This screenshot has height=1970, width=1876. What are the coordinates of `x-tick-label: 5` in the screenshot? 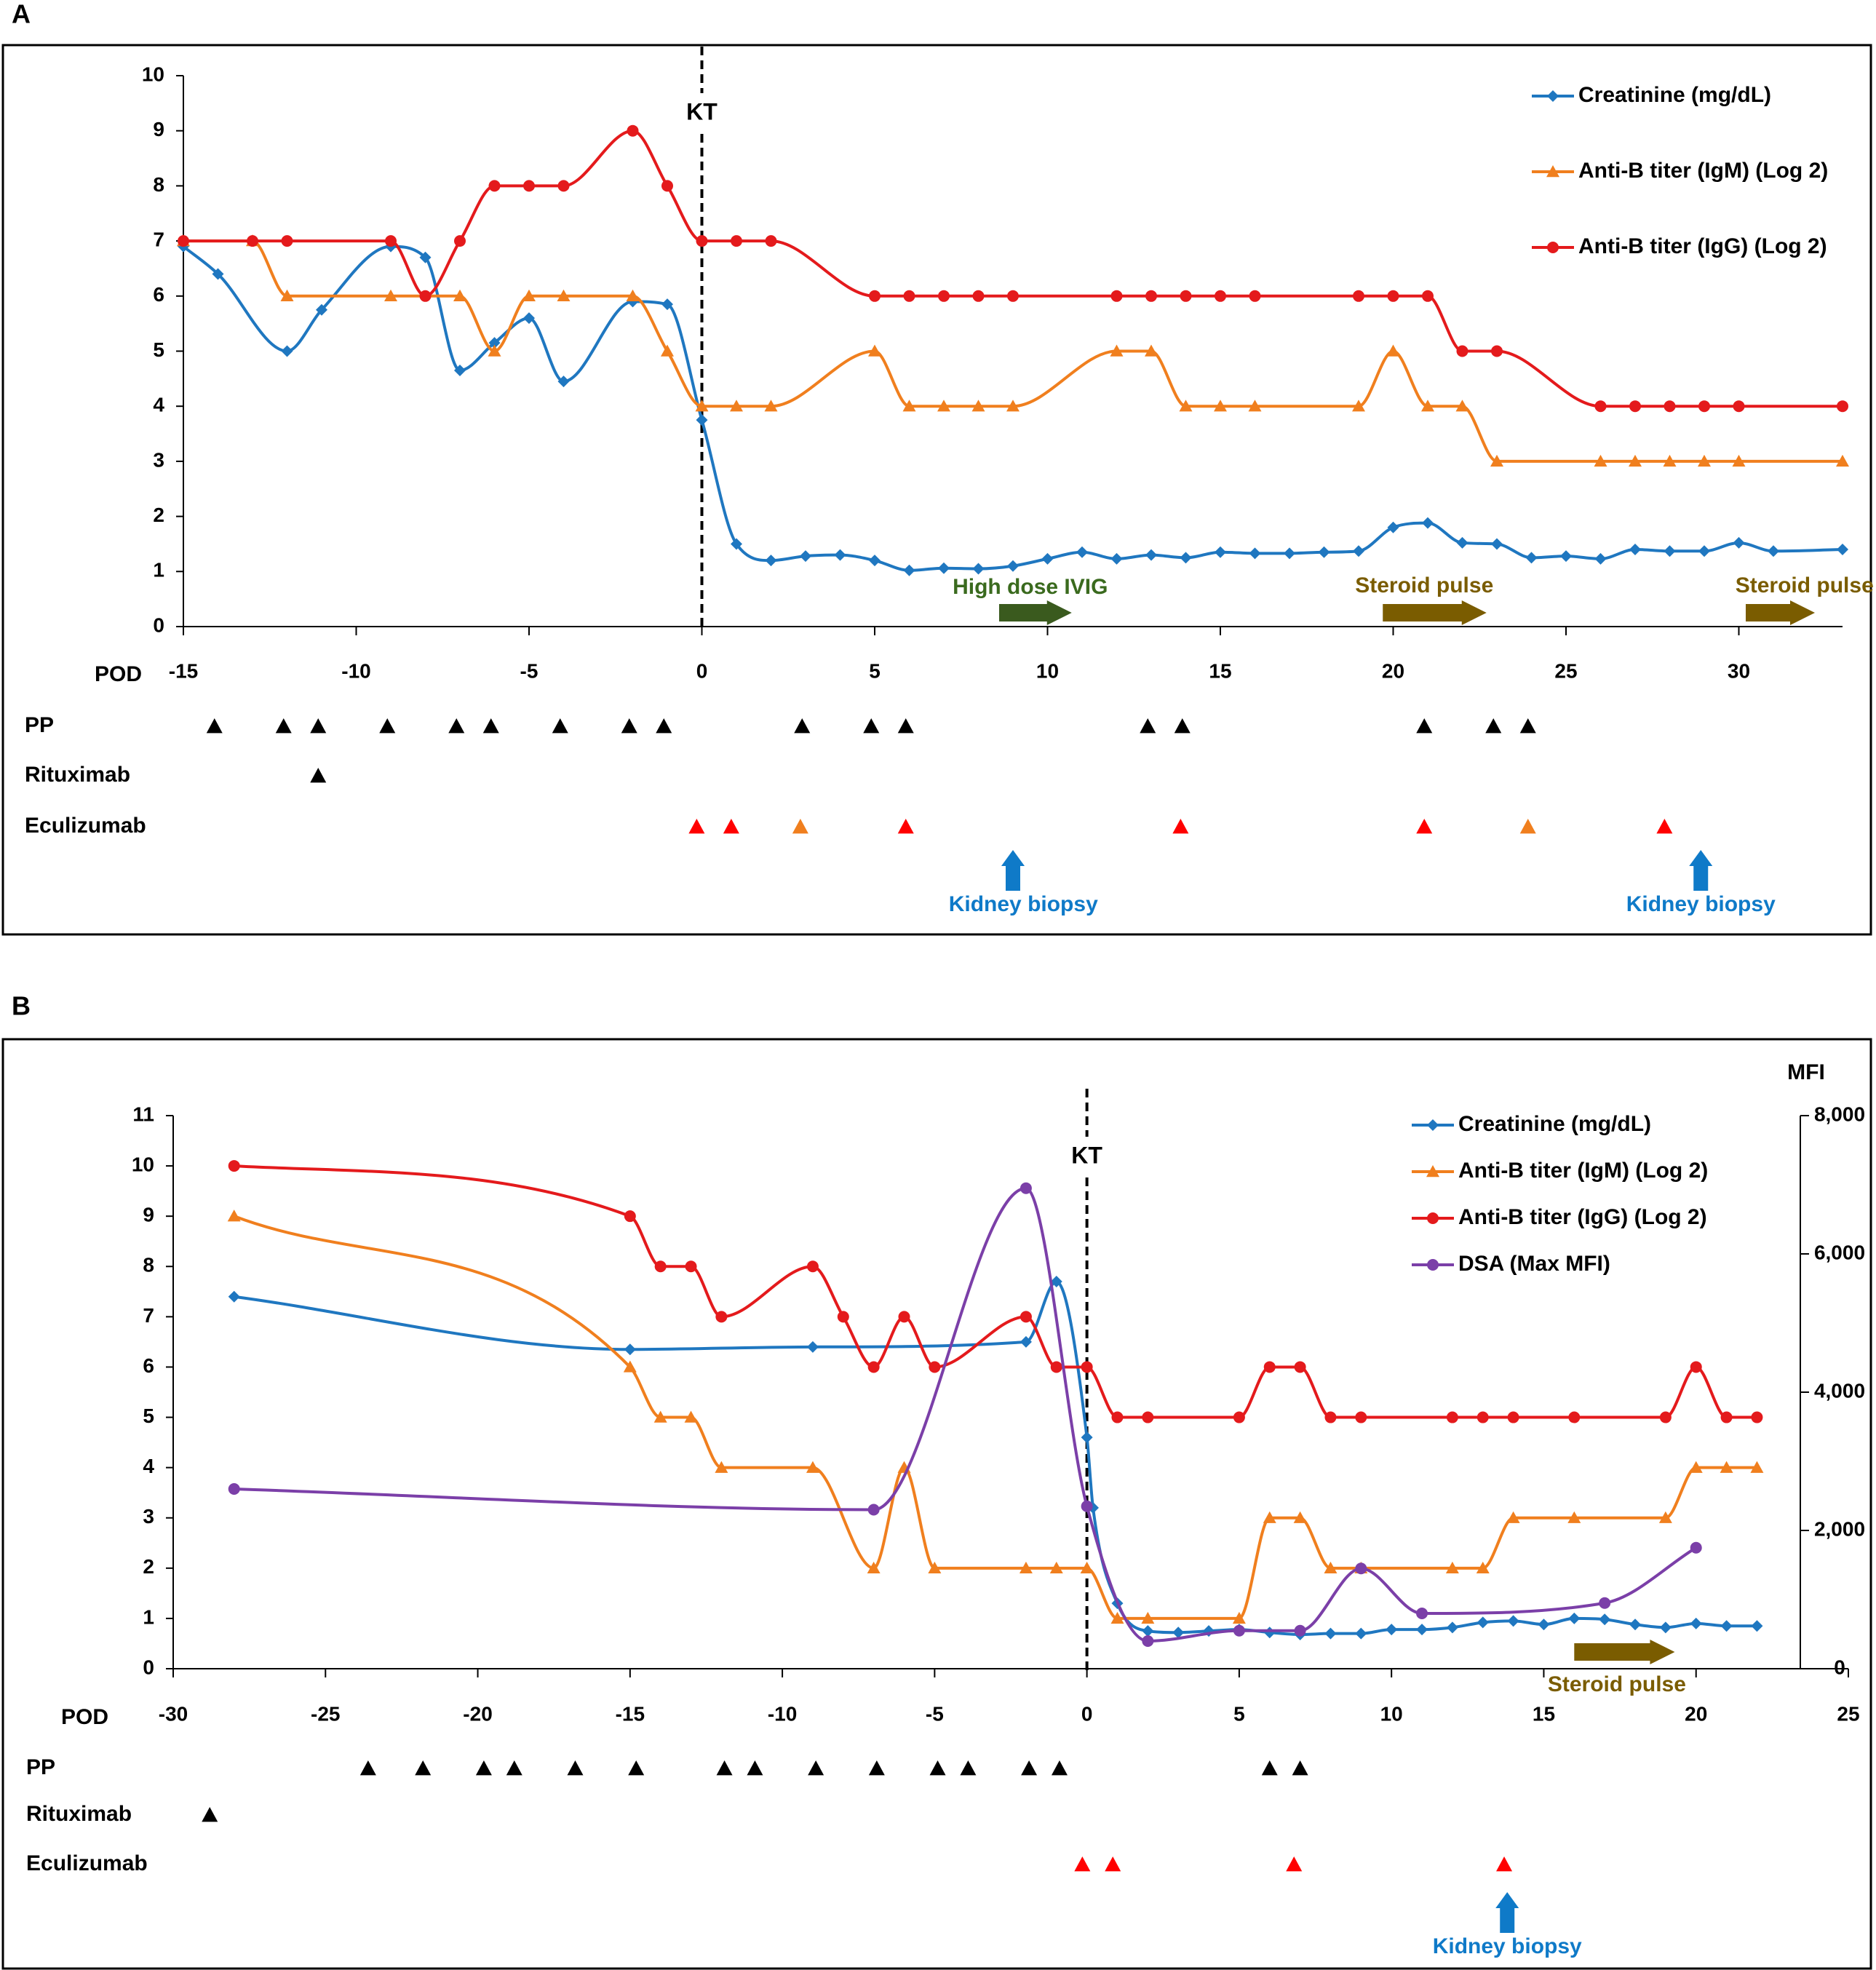 It's located at (1239, 1713).